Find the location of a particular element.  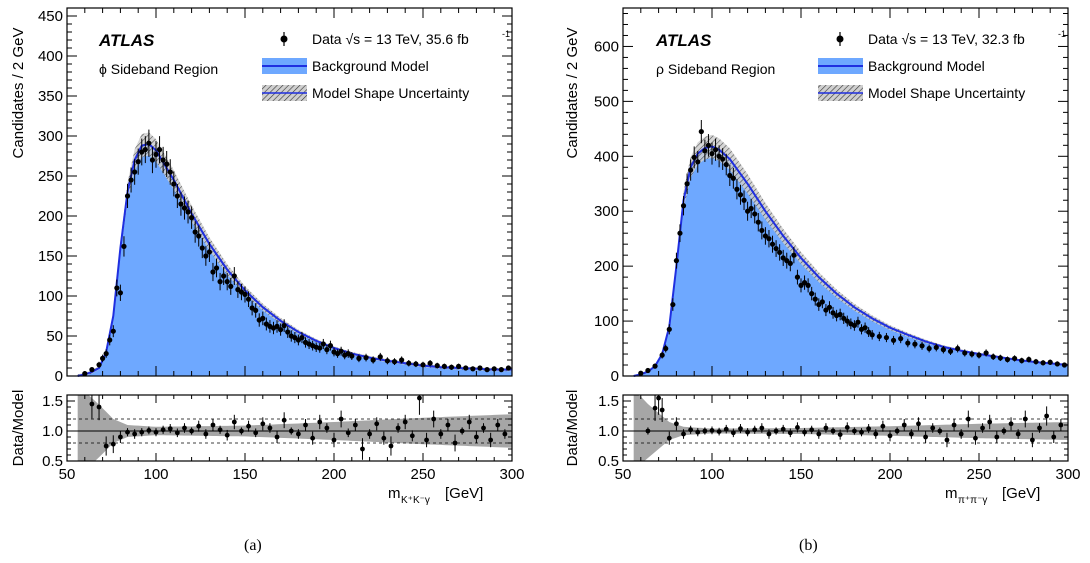

x-axis-title: m π⁺π⁻γ [GeV] is located at coordinates (992, 495).